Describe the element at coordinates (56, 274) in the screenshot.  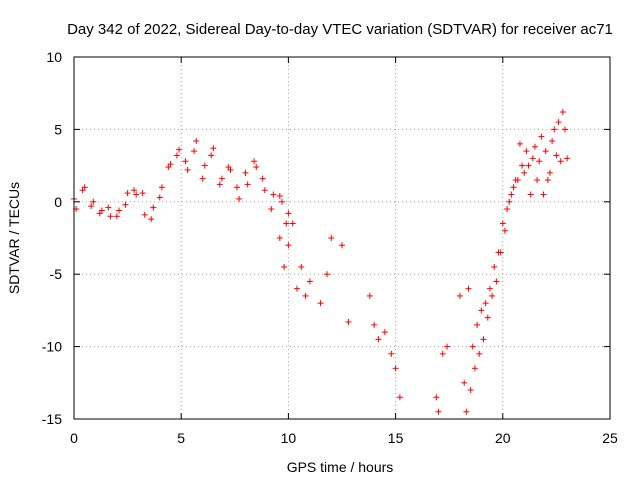
I see `y-tick-label: -5` at that location.